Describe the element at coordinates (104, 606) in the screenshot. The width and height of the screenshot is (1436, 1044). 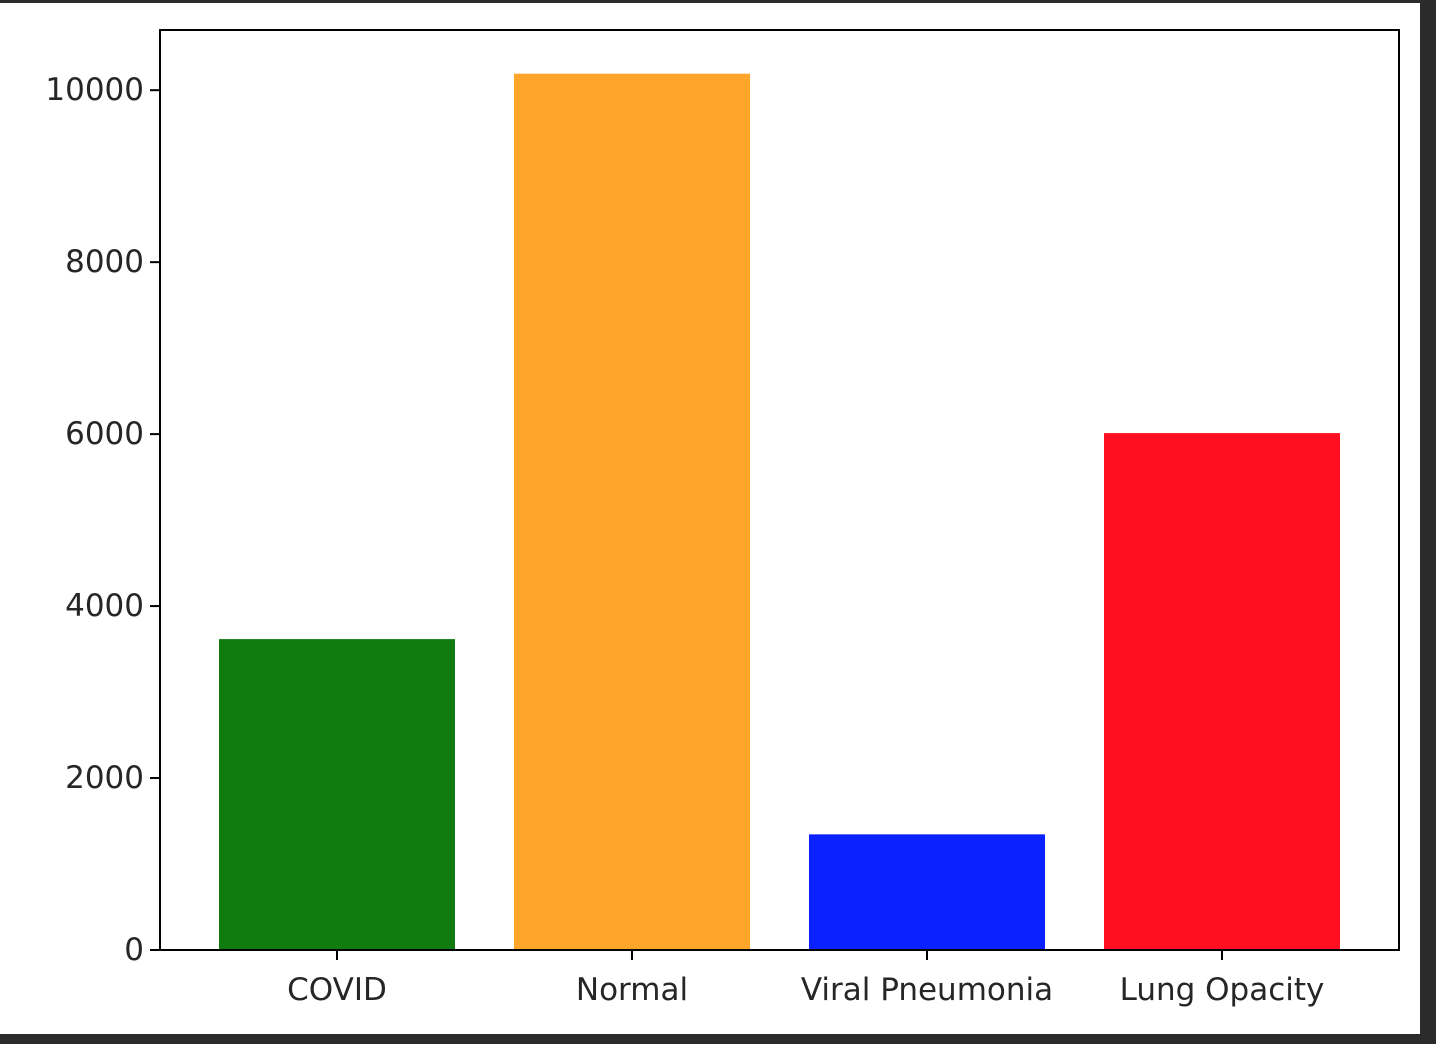
I see `y-tick-label: 4000` at that location.